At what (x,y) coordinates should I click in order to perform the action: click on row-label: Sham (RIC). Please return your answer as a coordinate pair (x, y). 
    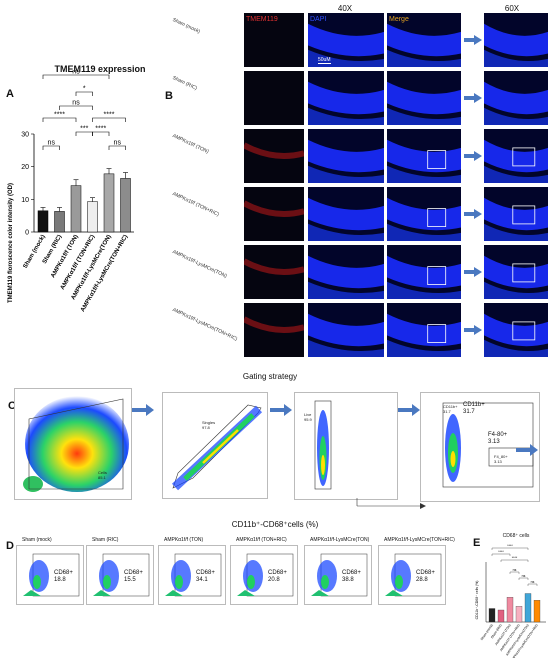
    Looking at the image, I should click on (184, 83).